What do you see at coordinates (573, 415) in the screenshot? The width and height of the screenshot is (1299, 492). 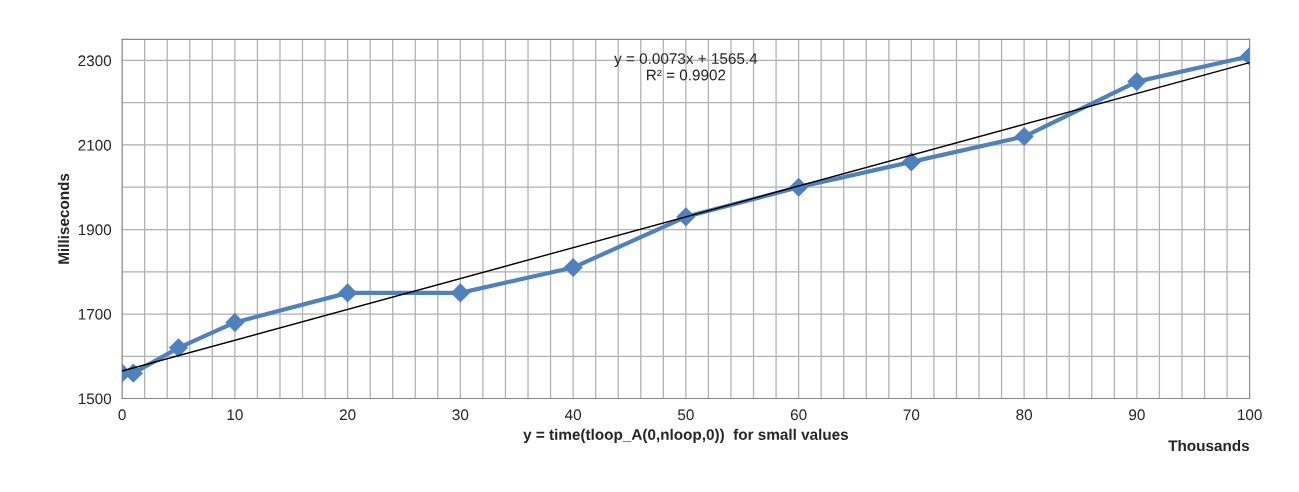 I see `x-tick-label: 40` at bounding box center [573, 415].